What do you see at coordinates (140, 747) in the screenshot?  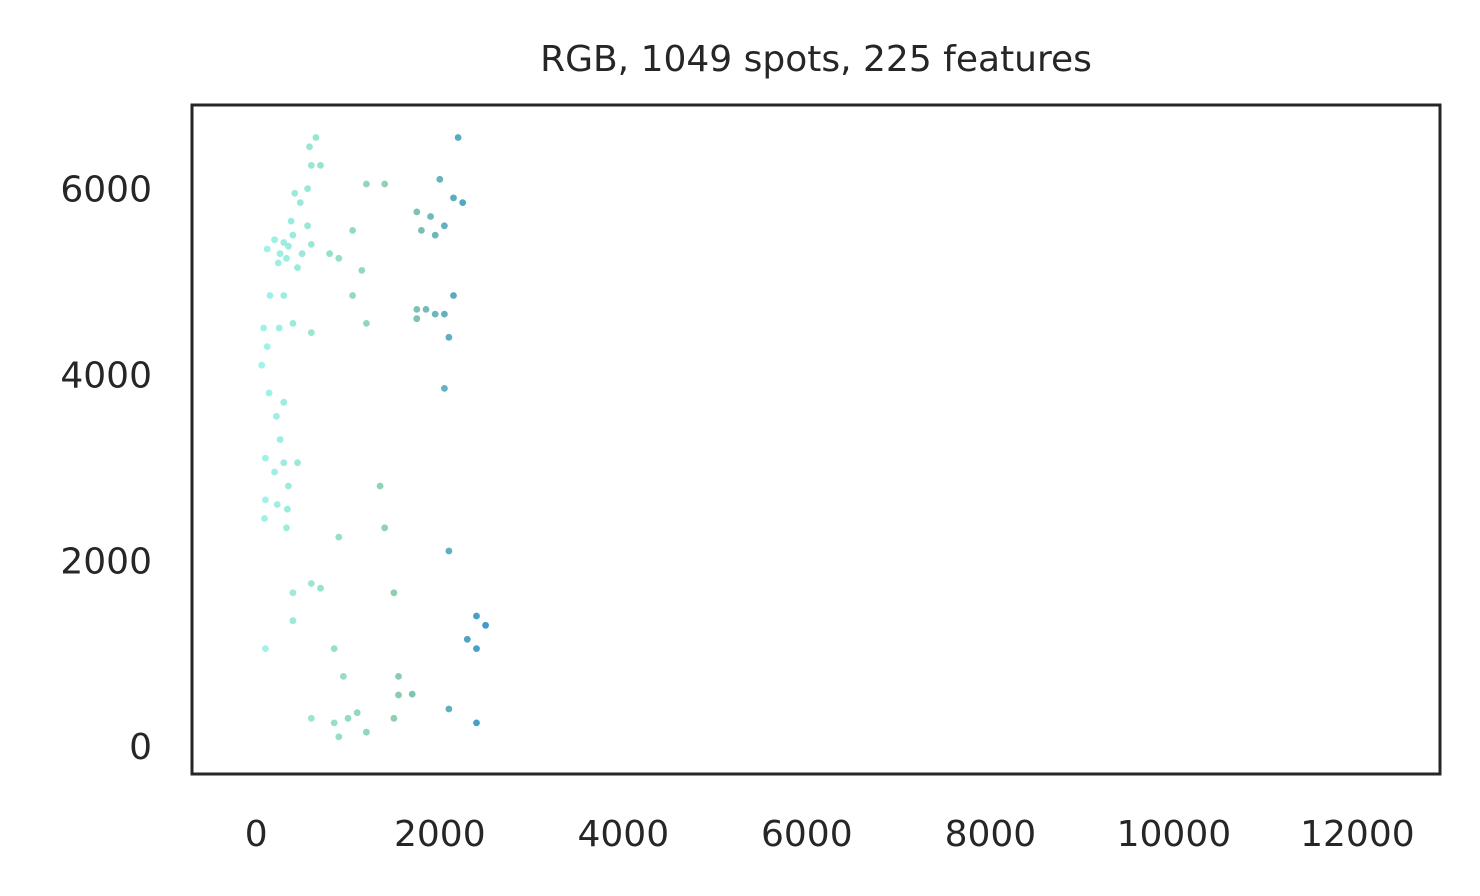 I see `y-tick-label: 0` at bounding box center [140, 747].